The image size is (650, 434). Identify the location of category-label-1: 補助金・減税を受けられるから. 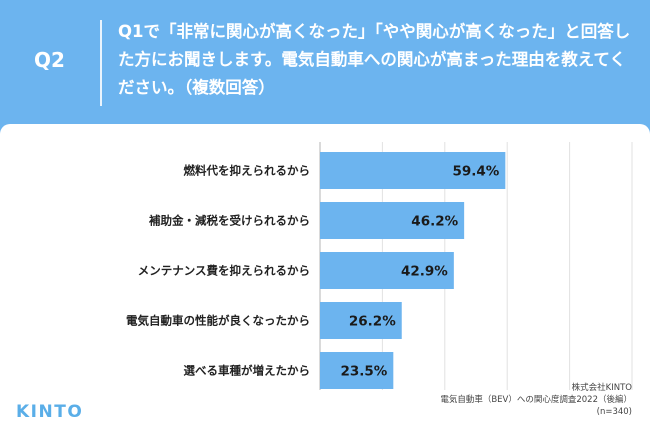
(229, 221).